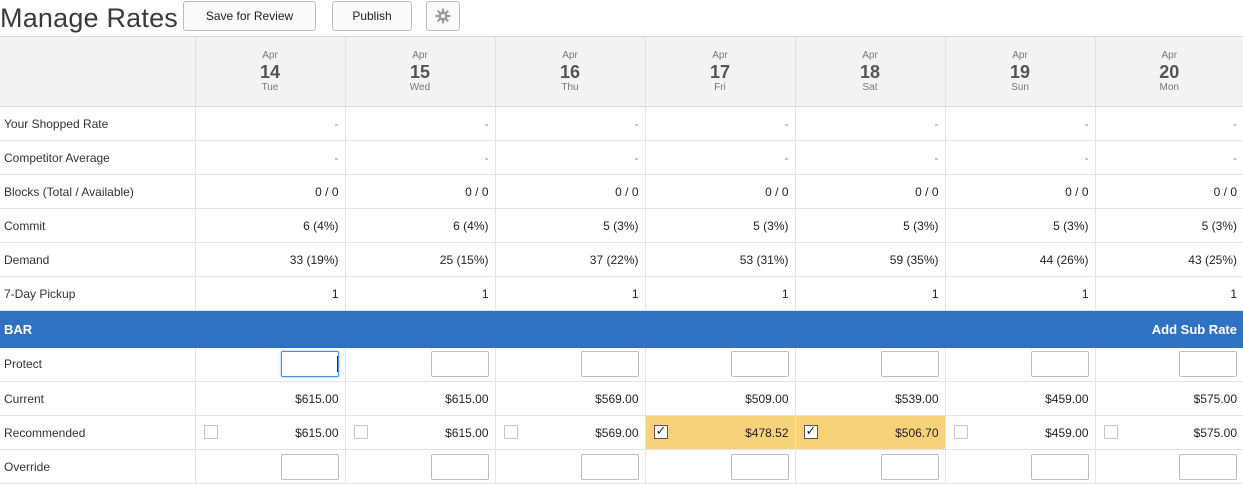 This screenshot has height=489, width=1243. Describe the element at coordinates (97, 225) in the screenshot. I see `row-label: Commit` at that location.